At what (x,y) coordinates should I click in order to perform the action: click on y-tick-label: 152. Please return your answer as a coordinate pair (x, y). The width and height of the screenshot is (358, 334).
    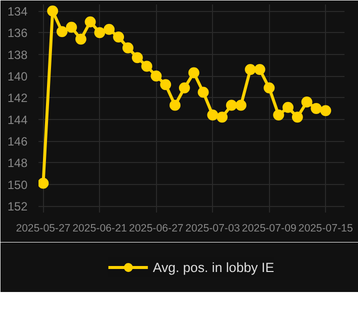
    Looking at the image, I should click on (17, 207).